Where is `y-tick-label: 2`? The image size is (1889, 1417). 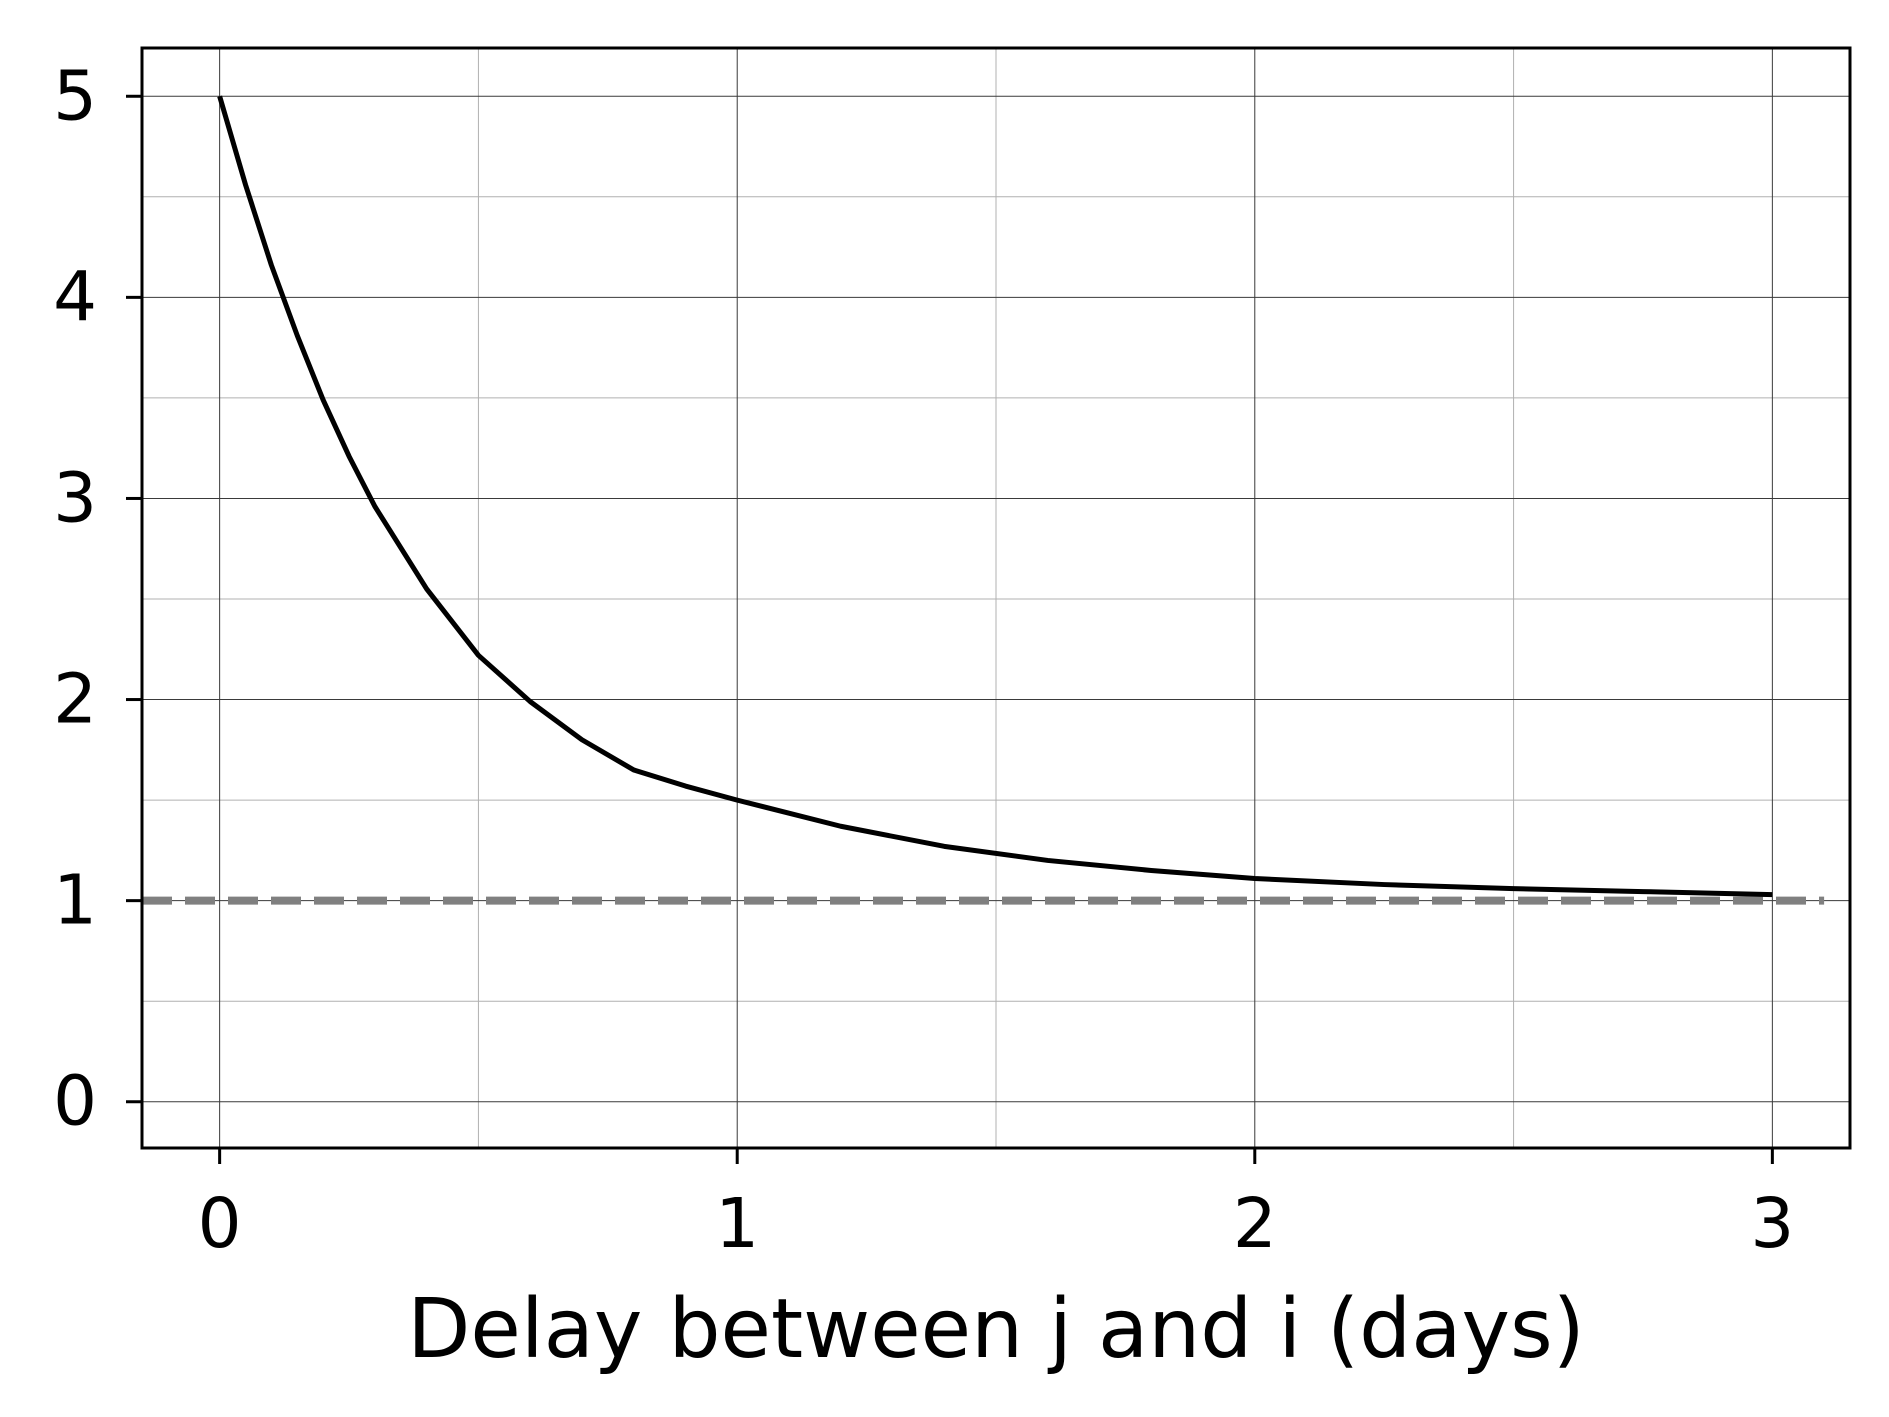 y-tick-label: 2 is located at coordinates (75, 700).